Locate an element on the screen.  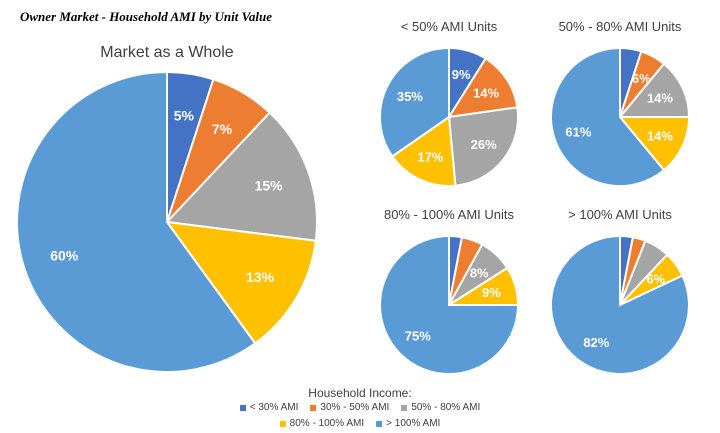
pie-chart-5: > 100% AMI Units 6% 82% is located at coordinates (620, 291).